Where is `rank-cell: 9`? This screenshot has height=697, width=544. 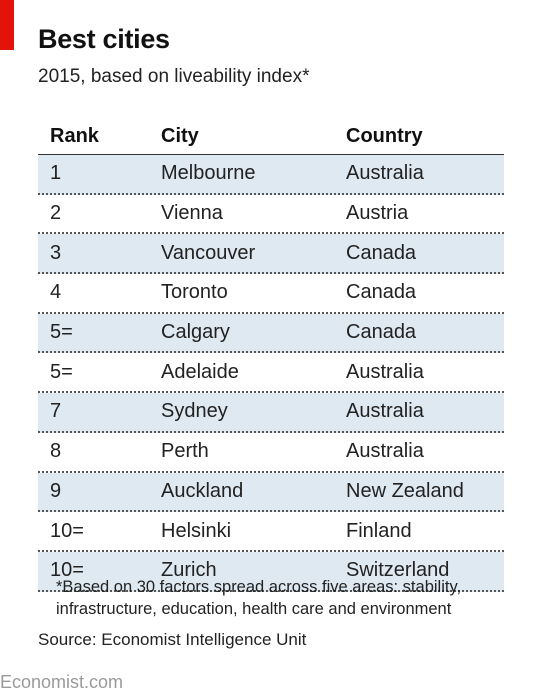 rank-cell: 9 is located at coordinates (56, 490).